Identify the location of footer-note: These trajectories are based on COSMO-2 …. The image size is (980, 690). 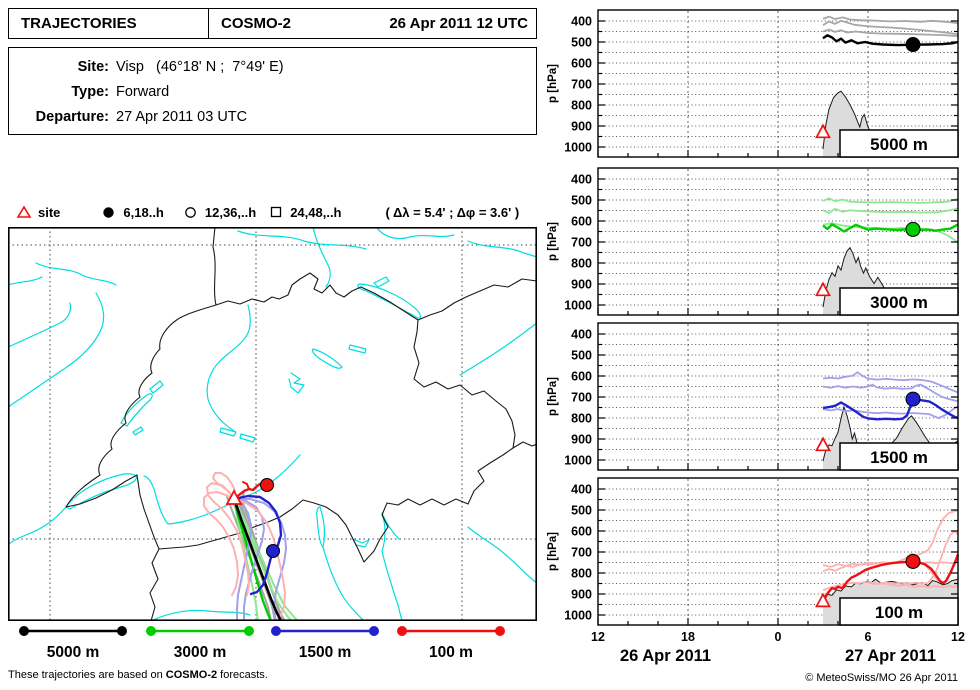
(138, 675).